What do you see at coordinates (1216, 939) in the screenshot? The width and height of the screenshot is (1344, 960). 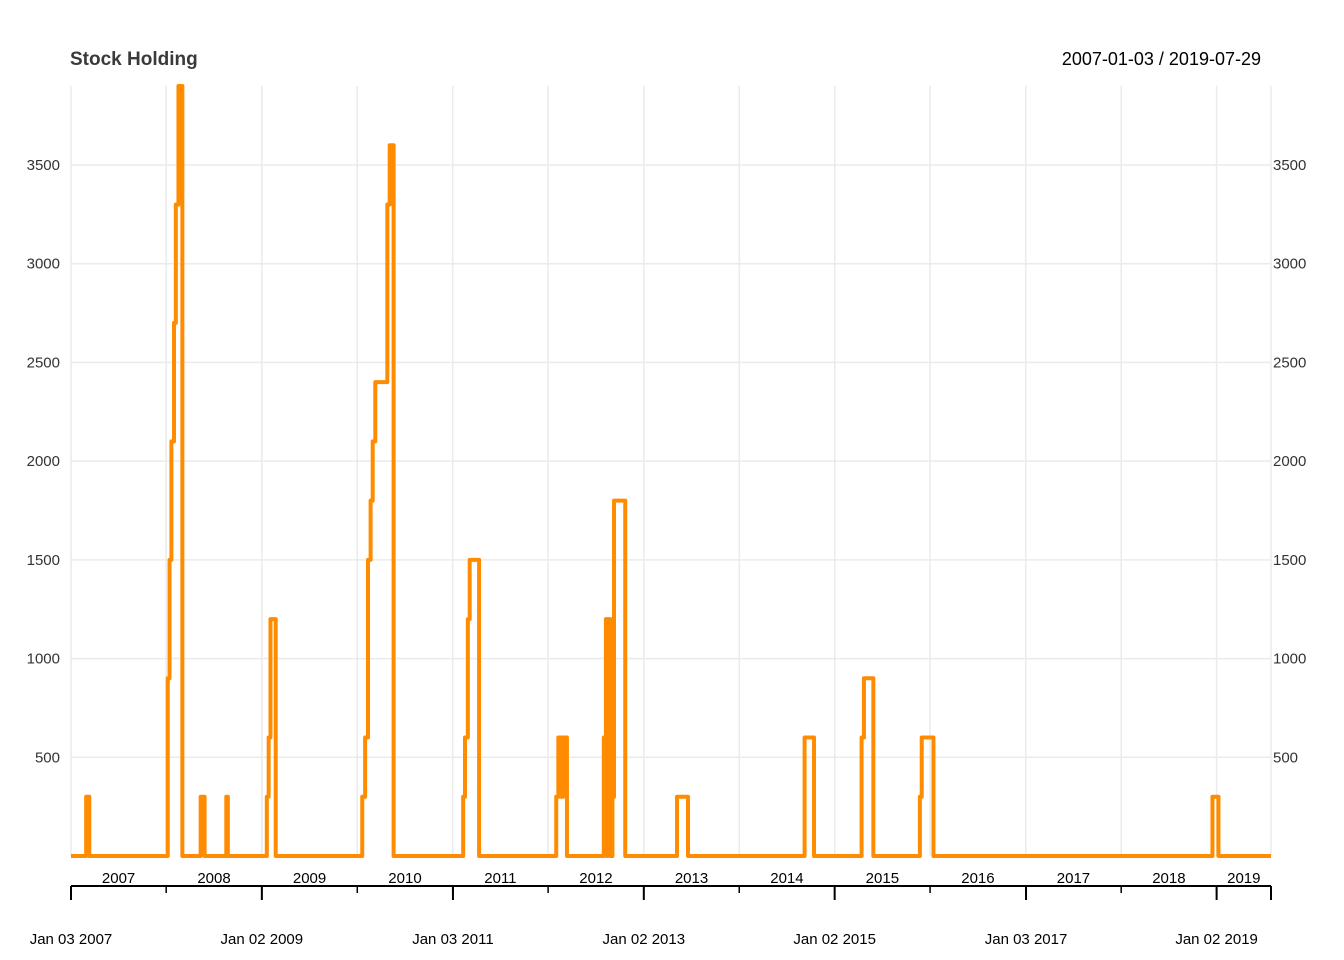 I see `date-tick-label: Jan 02 2019` at bounding box center [1216, 939].